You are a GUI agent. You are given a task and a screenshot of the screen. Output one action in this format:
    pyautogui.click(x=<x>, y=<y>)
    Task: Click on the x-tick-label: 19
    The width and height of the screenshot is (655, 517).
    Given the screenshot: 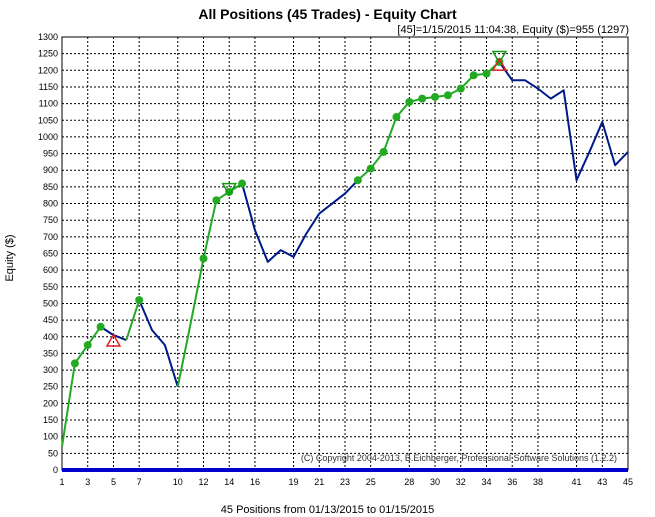 What is the action you would take?
    pyautogui.click(x=294, y=482)
    